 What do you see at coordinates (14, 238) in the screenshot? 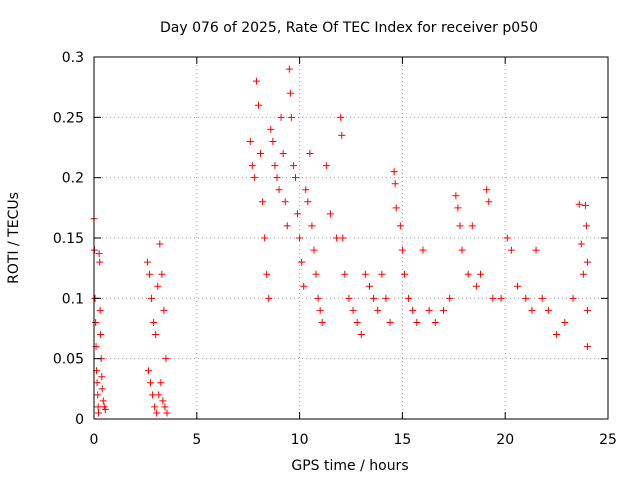
I see `y-axis-label: ROTI / TECUs` at bounding box center [14, 238].